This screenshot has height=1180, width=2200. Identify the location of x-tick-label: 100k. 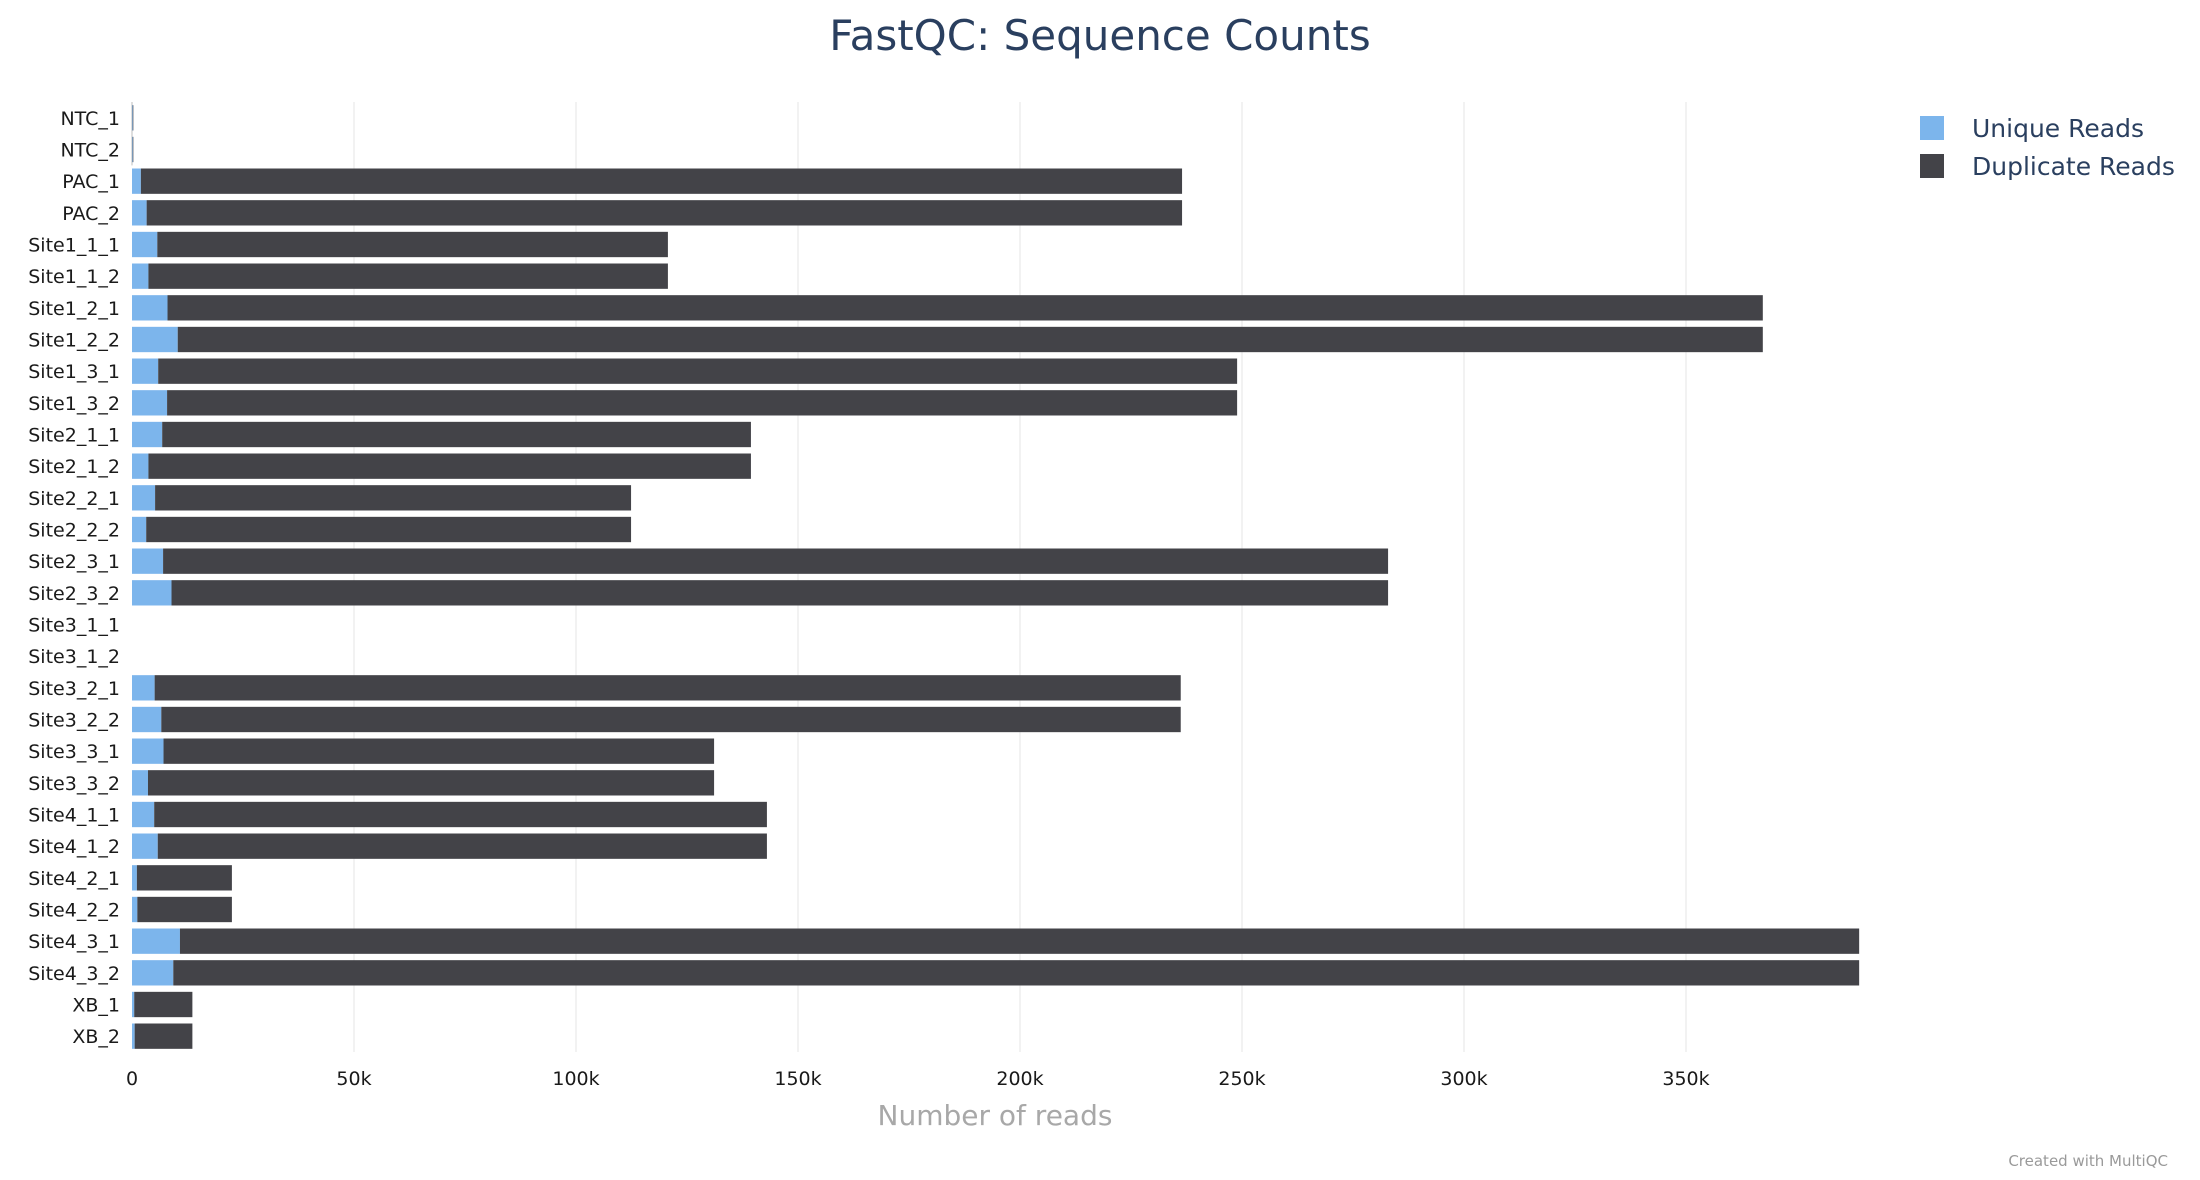
(575, 1079).